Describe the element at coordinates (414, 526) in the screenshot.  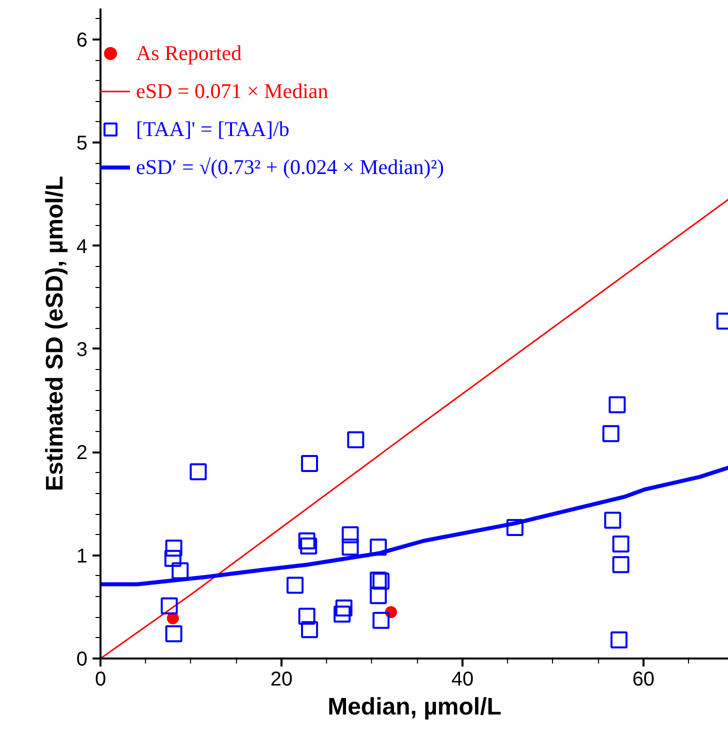
I see `line-series` at that location.